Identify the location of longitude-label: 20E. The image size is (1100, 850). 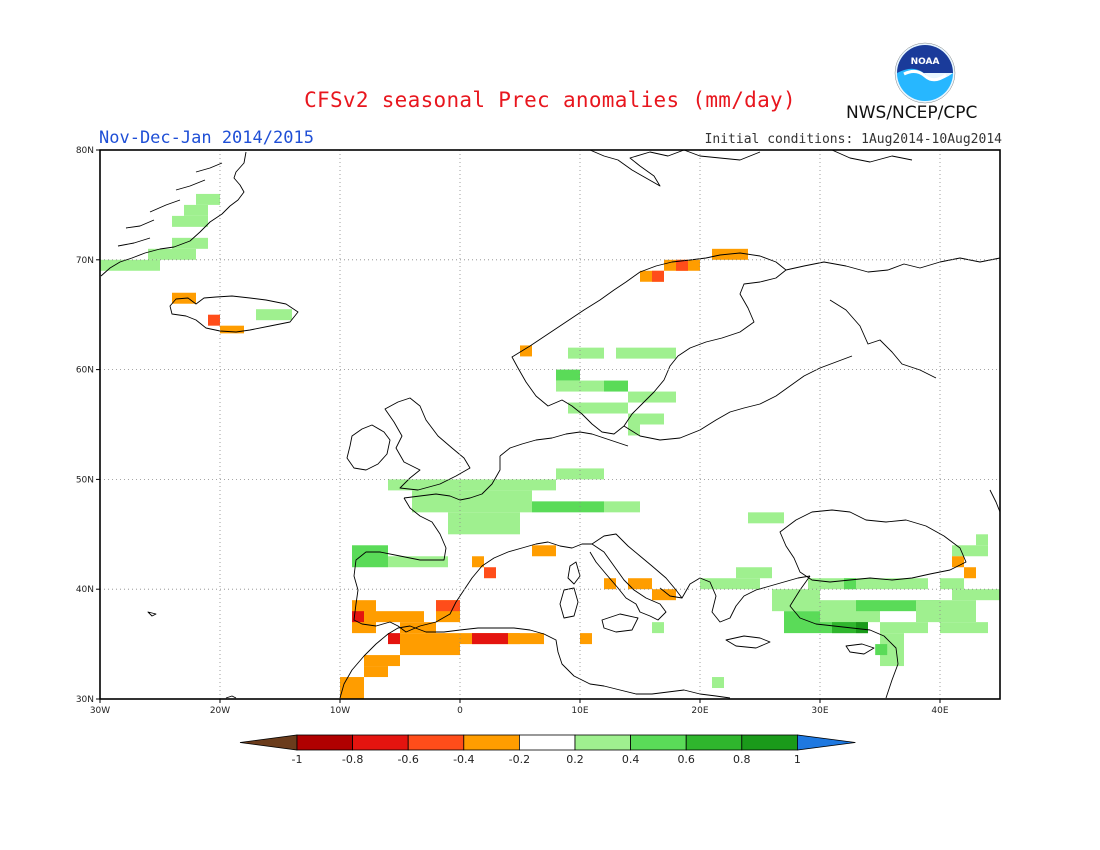
(699, 711).